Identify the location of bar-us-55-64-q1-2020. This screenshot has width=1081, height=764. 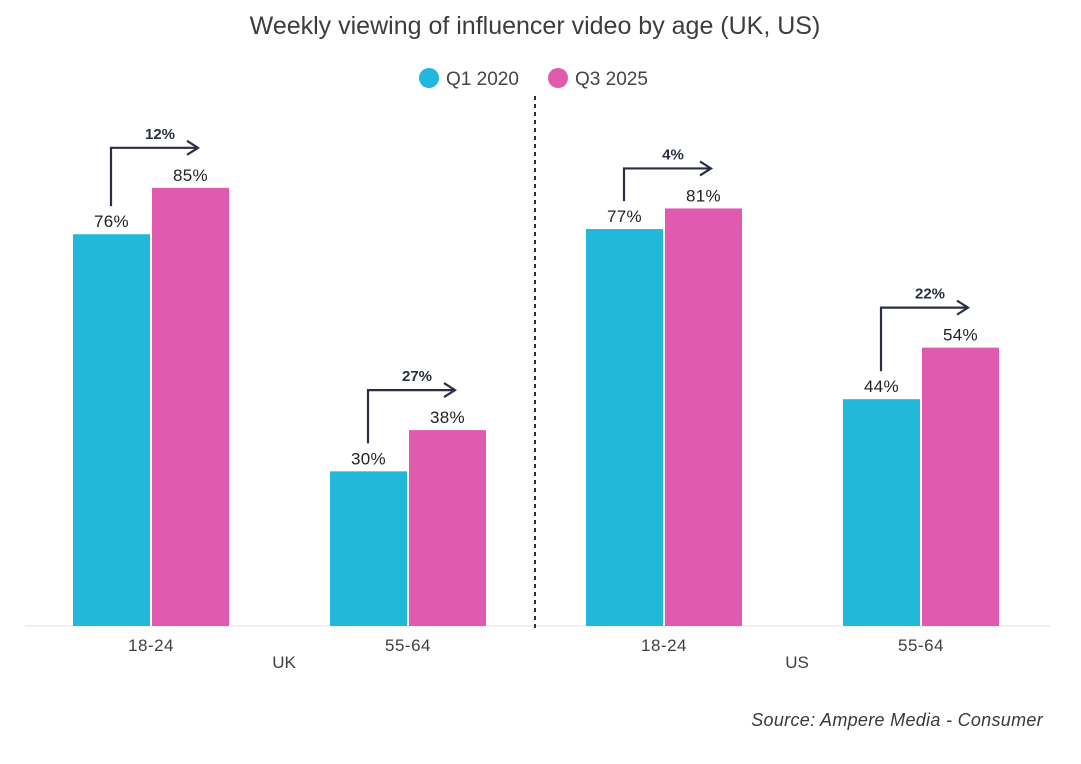
(881, 512).